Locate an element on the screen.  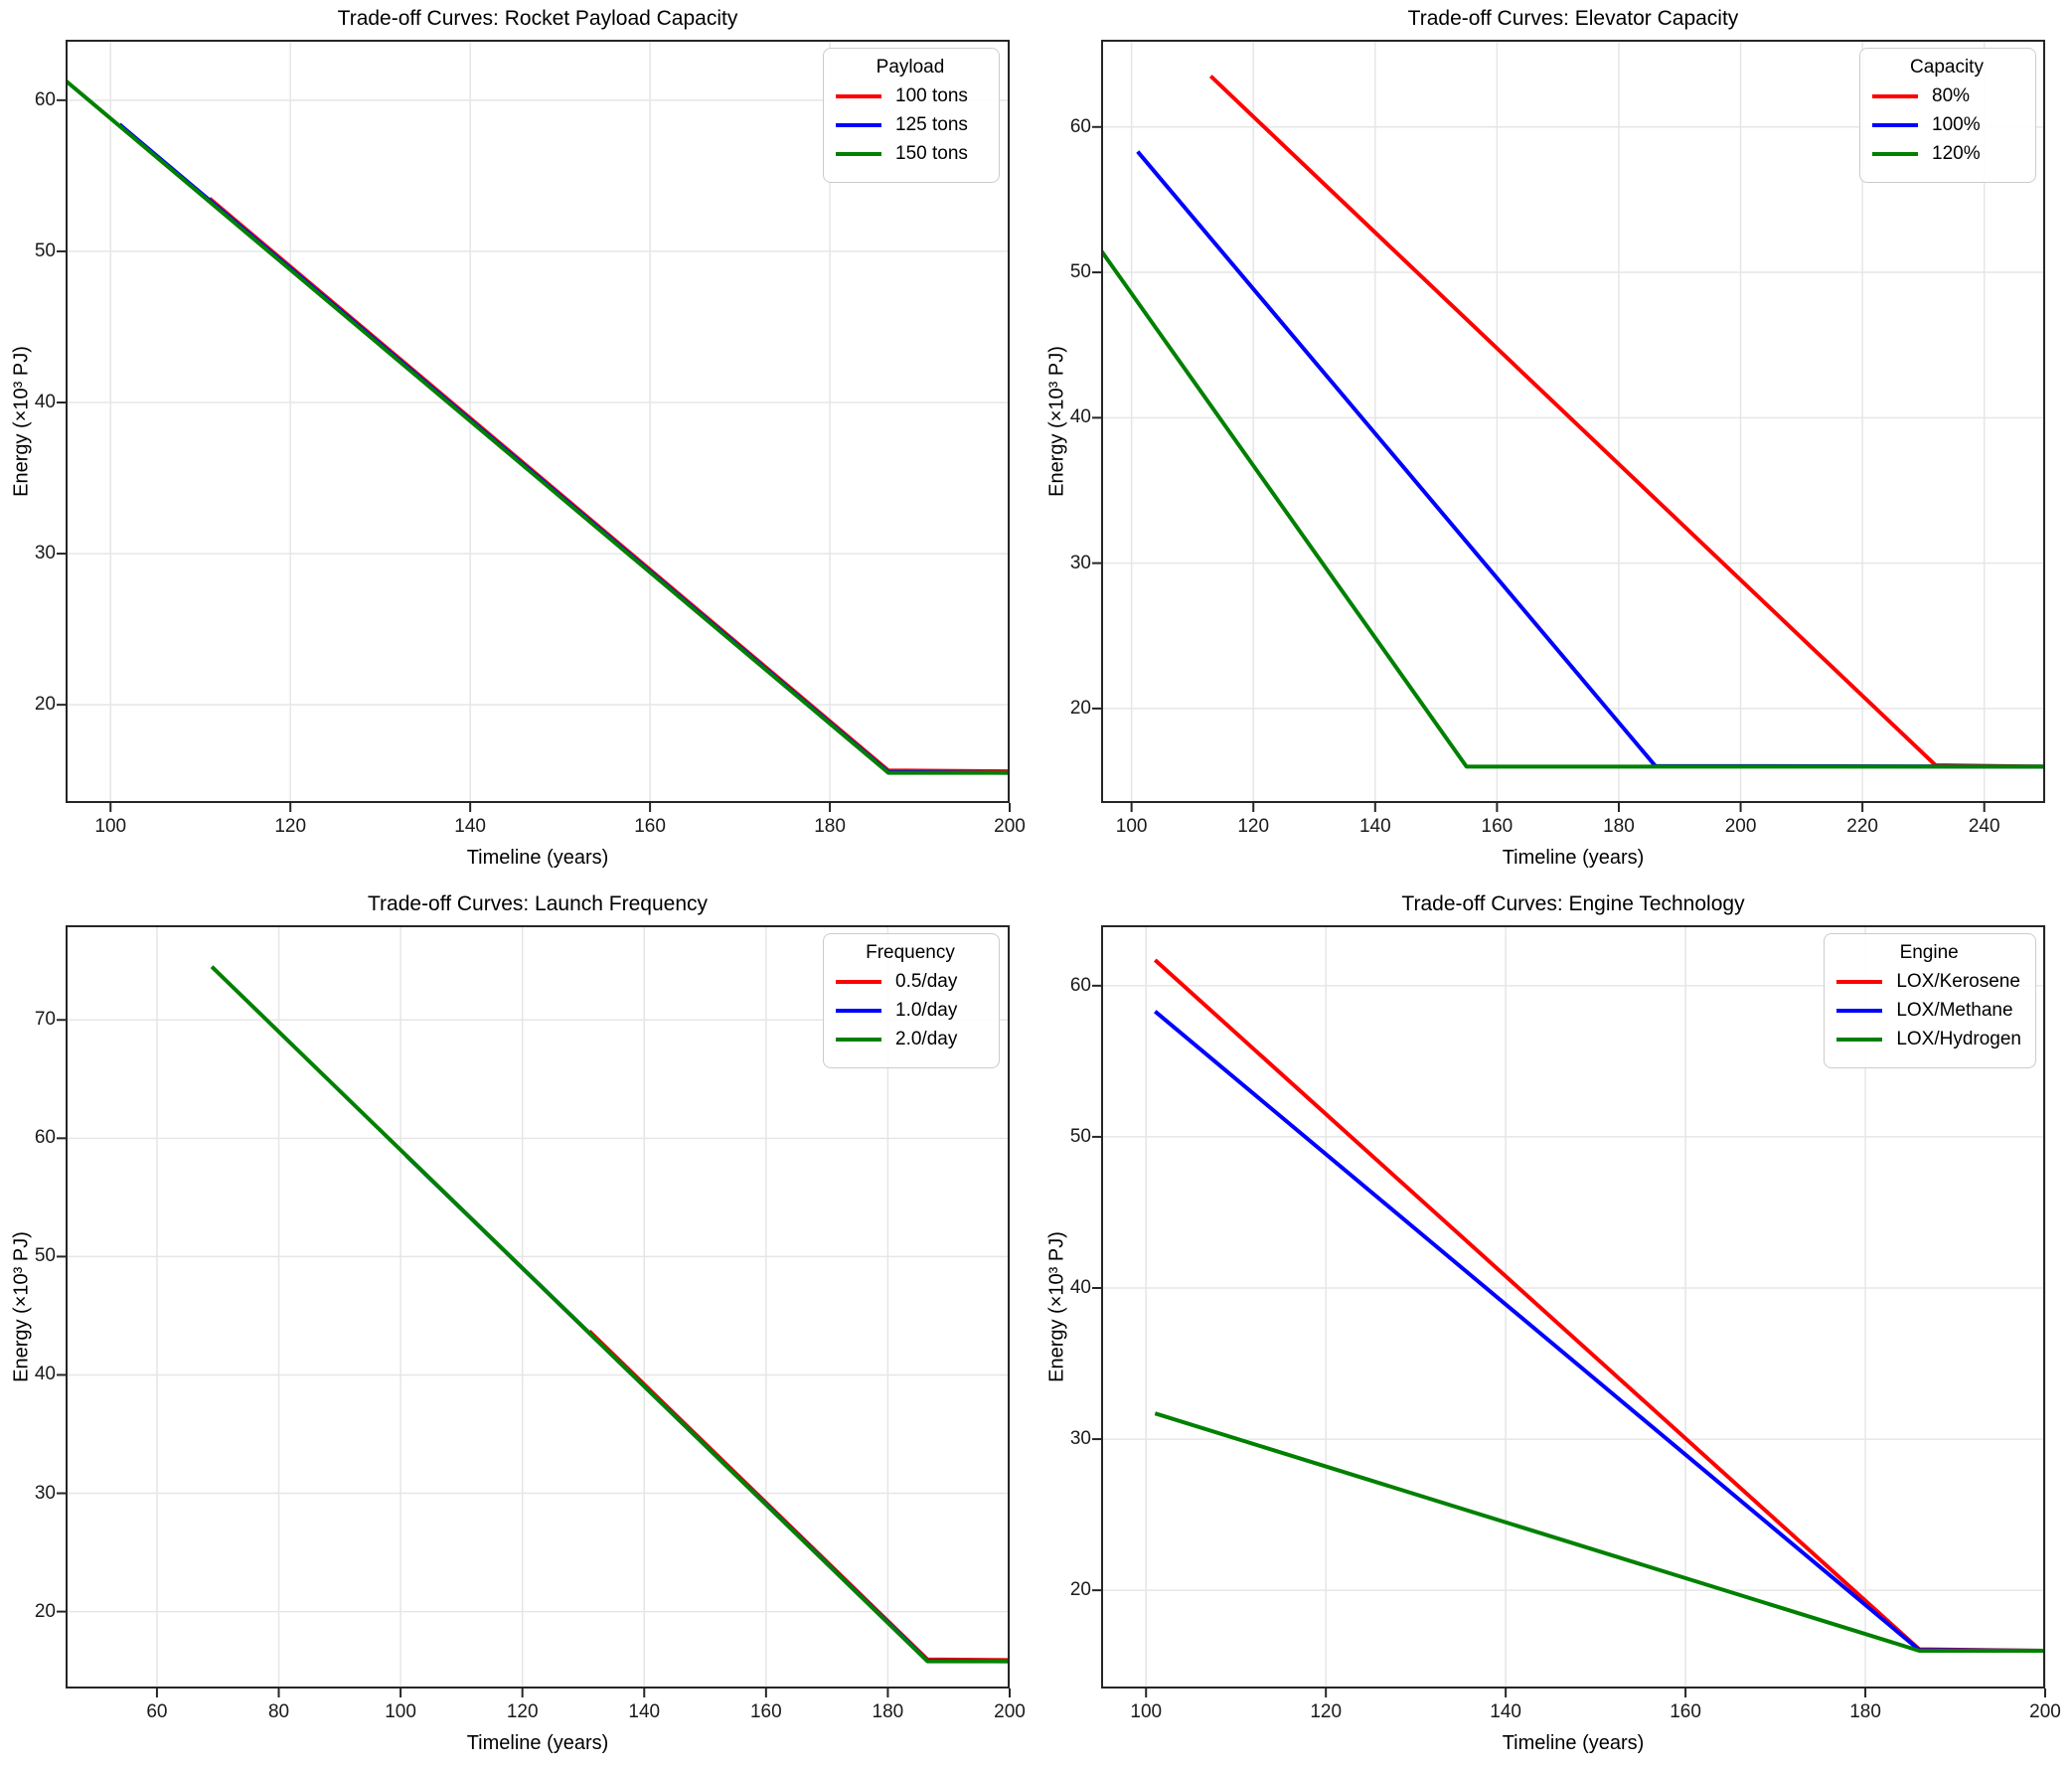
legend-item: 0.5/day is located at coordinates (910, 982).